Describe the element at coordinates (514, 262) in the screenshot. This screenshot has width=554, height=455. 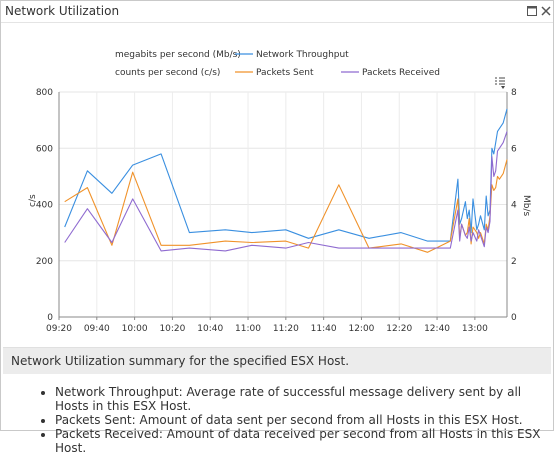
I see `y-right-tick-label: 2` at that location.